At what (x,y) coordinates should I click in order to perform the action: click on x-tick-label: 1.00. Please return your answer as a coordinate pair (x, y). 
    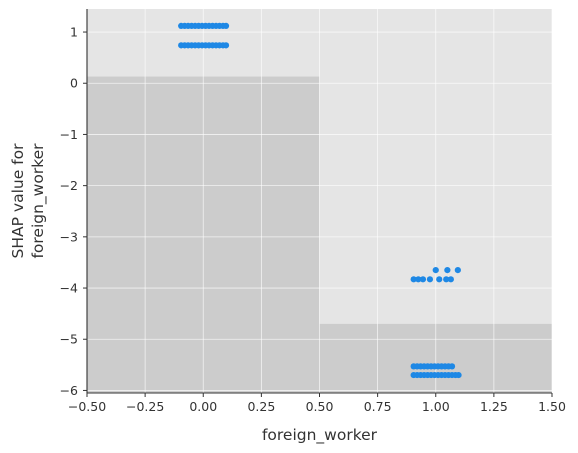
    Looking at the image, I should click on (436, 406).